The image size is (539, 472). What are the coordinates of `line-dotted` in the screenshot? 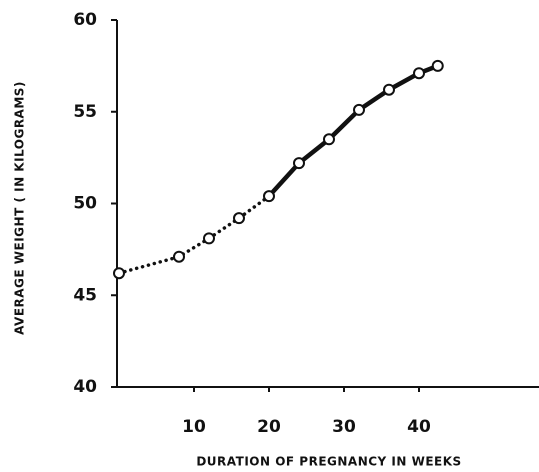 It's located at (194, 234).